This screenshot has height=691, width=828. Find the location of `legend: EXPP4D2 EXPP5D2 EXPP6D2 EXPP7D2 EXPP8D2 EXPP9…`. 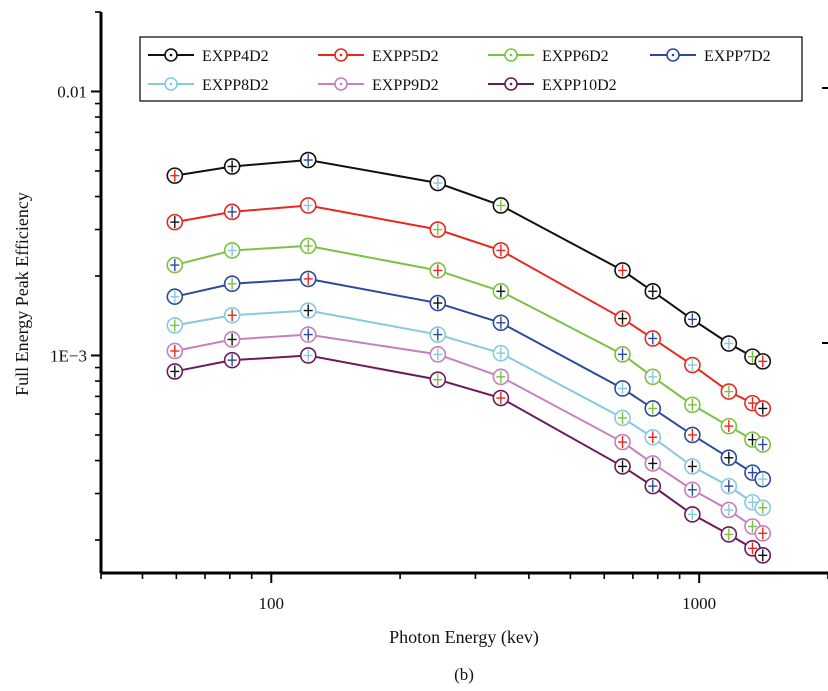

legend: EXPP4D2 EXPP5D2 EXPP6D2 EXPP7D2 EXPP8D2 EXPP9… is located at coordinates (471, 69).